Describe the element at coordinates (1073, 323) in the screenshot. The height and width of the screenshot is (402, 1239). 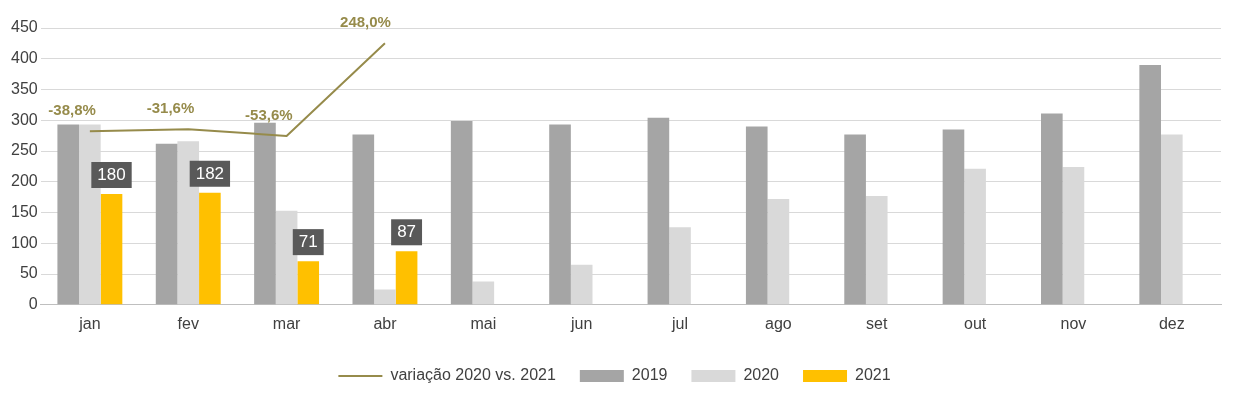
I see `x-tick-label: nov` at that location.